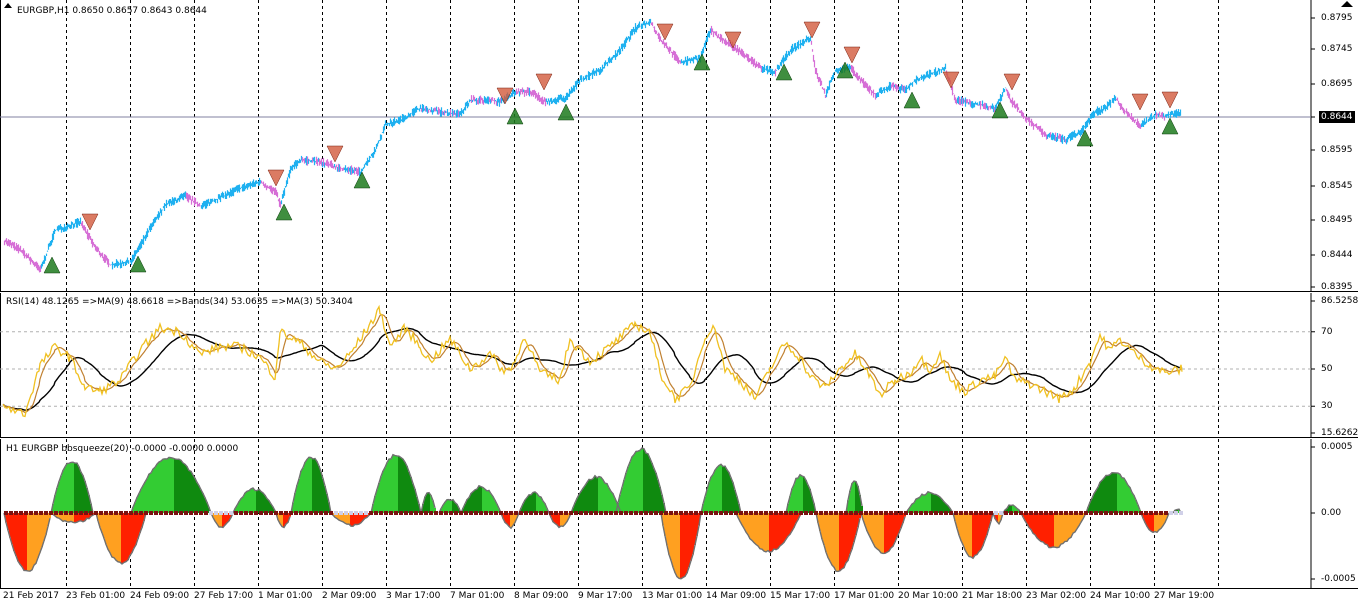  Describe the element at coordinates (672, 596) in the screenshot. I see `time-tick-label: 13 Mar 01:00` at that location.